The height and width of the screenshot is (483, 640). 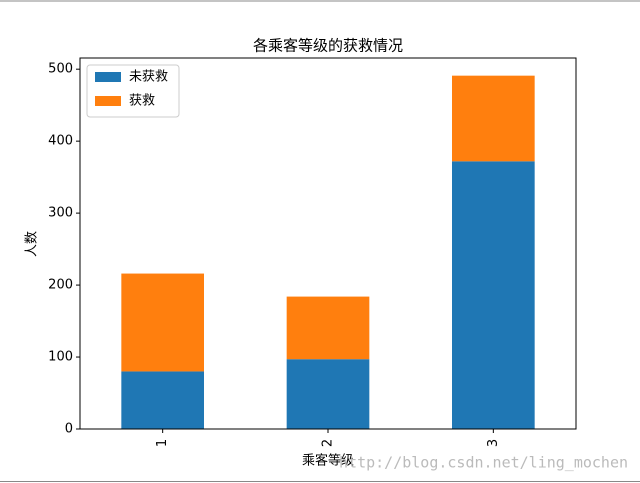 What do you see at coordinates (60, 285) in the screenshot?
I see `y-tick-label: 200` at bounding box center [60, 285].